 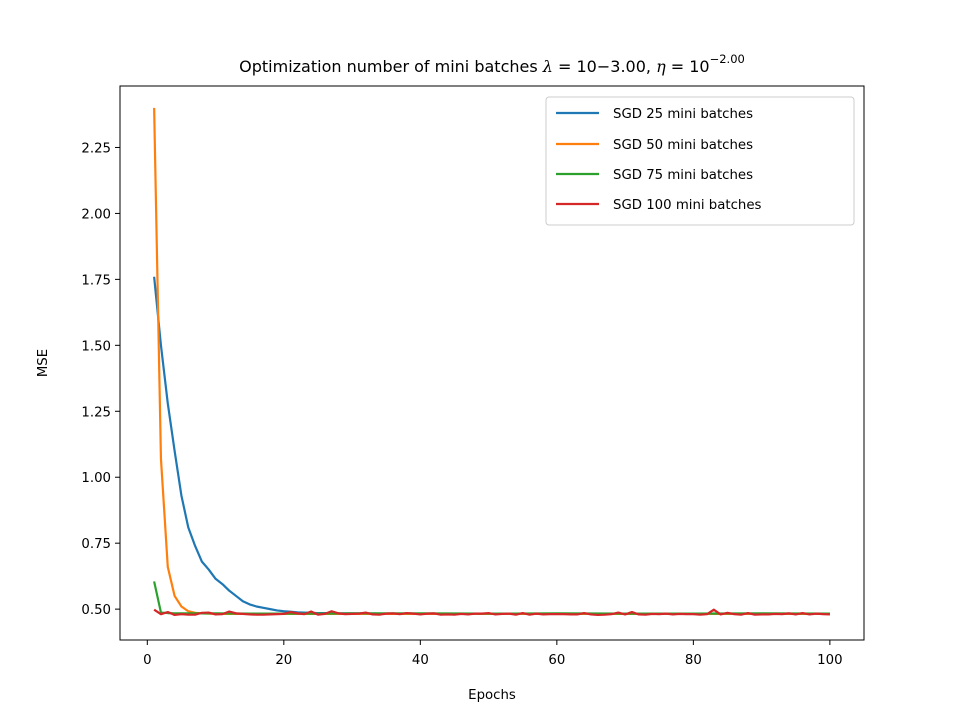 I want to click on y-tick-label: 2.25, so click(x=96, y=148).